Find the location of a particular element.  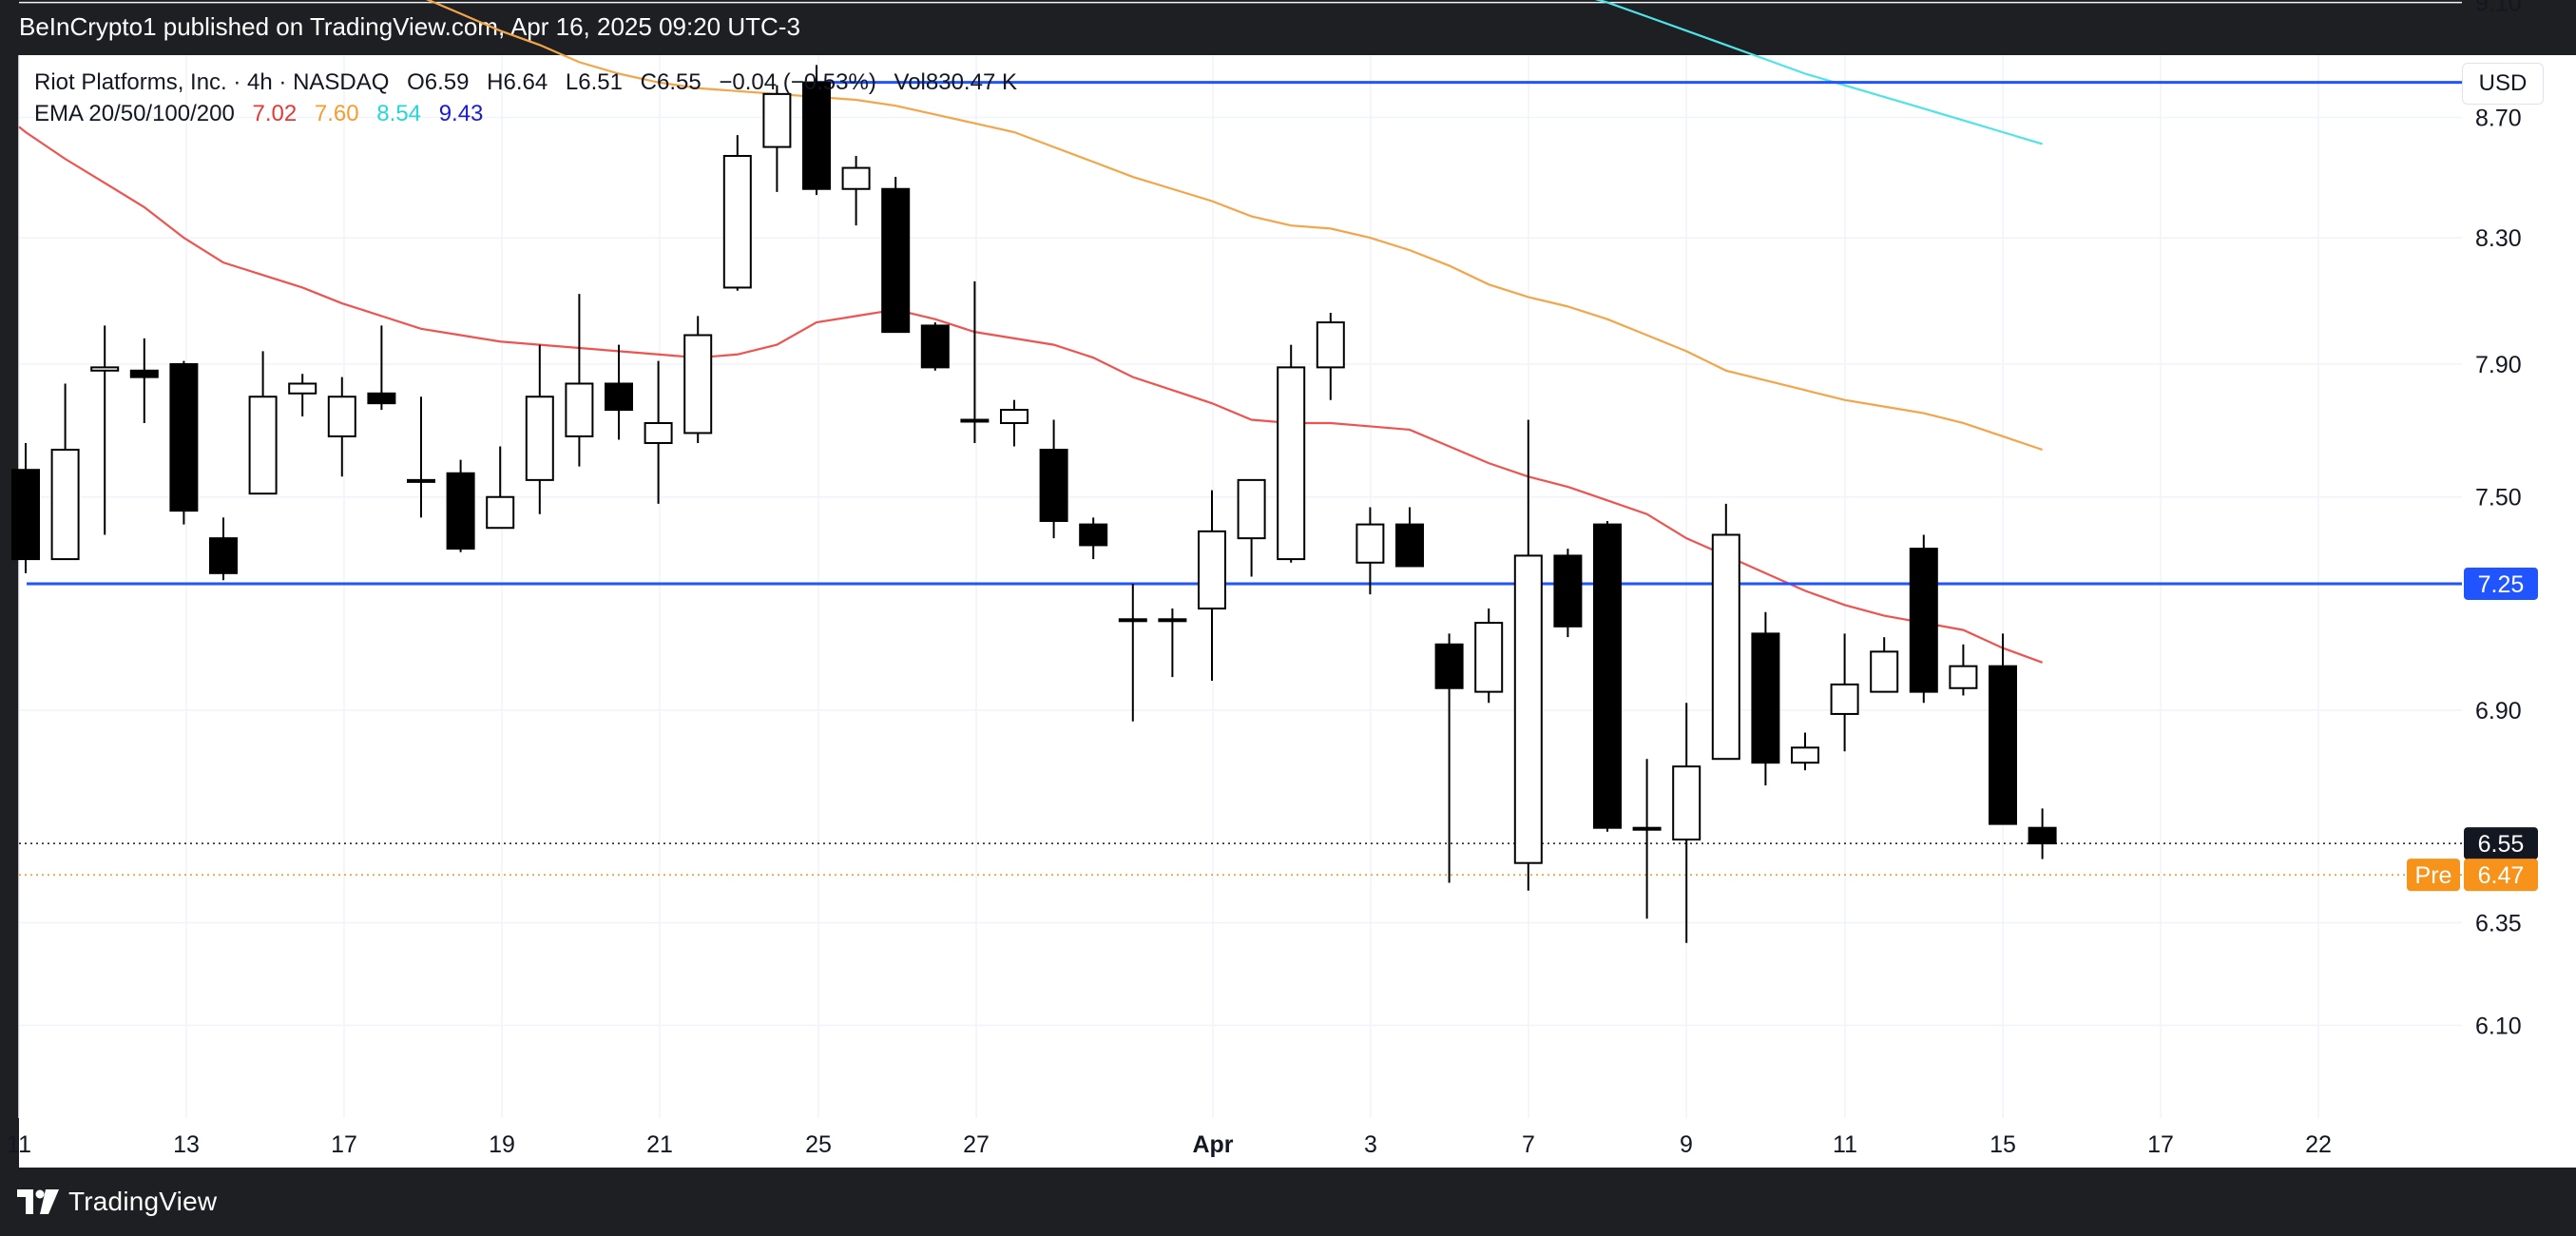

y-tick-label: 8.30 is located at coordinates (2498, 238).